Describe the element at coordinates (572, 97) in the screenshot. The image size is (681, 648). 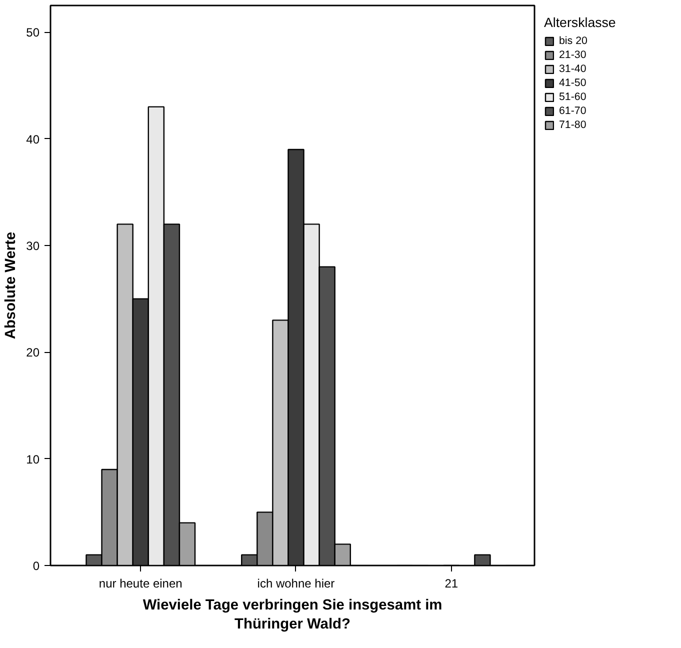
I see `legend-label: 51-60` at that location.